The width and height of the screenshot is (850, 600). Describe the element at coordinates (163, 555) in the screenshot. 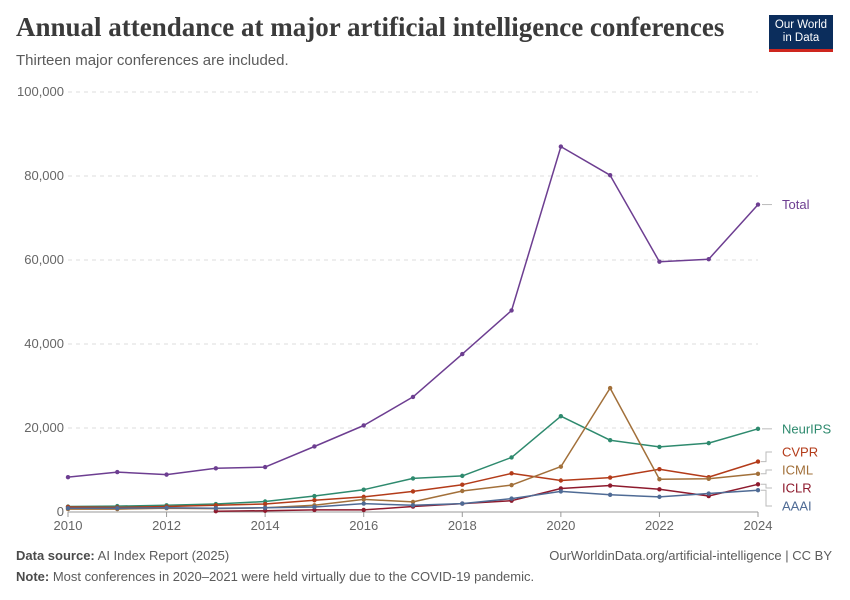

I see `data-source-link: AI Index Report (2025)` at that location.